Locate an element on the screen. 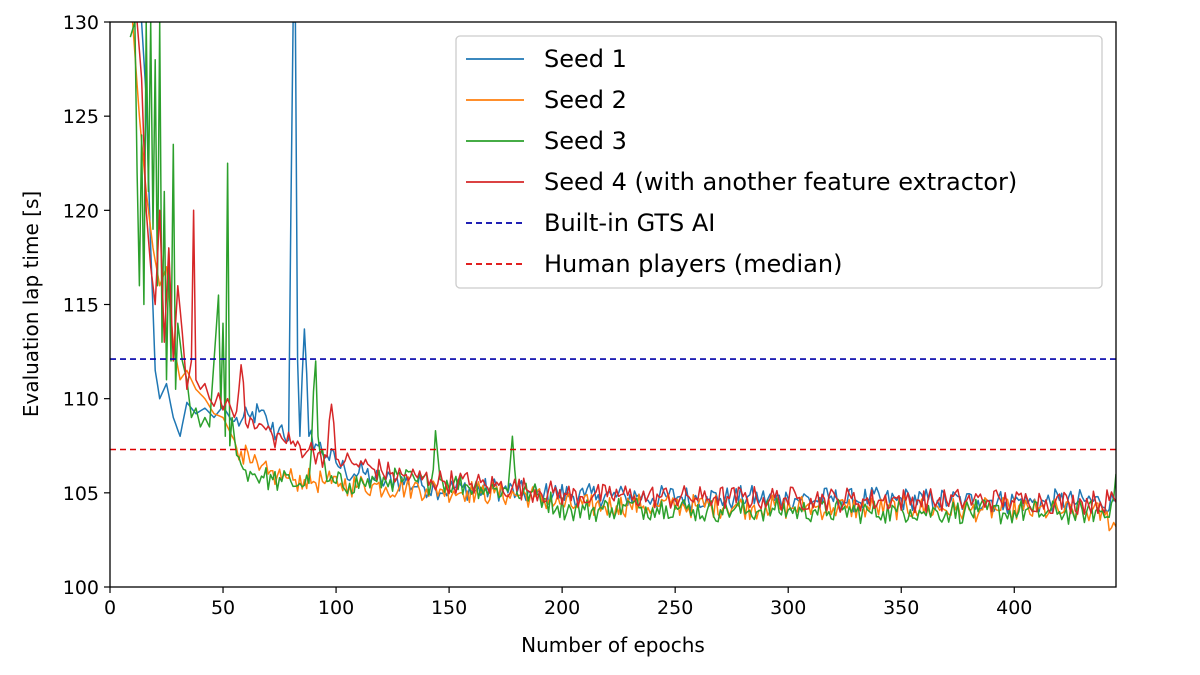 This screenshot has height=675, width=1200. y-tick-label: 125 is located at coordinates (81, 117).